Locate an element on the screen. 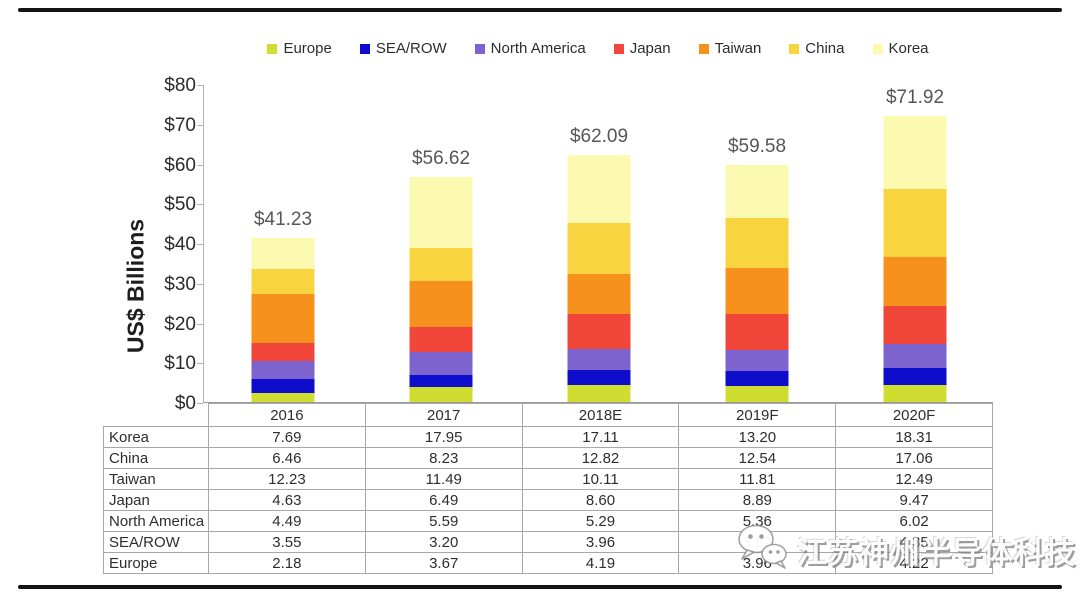 Image resolution: width=1080 pixels, height=596 pixels. table-value-cell: 6.49 is located at coordinates (443, 500).